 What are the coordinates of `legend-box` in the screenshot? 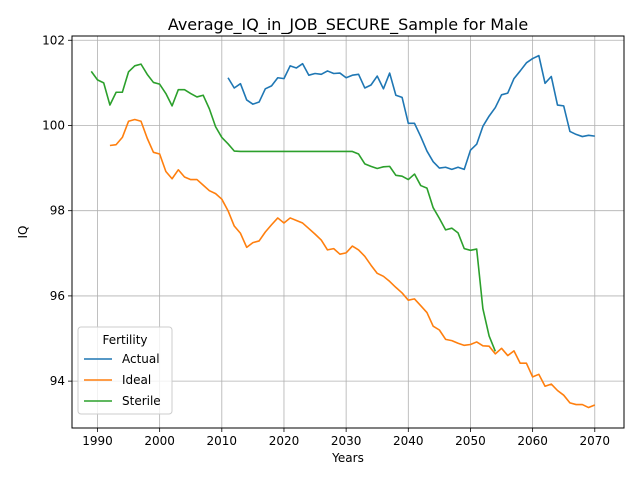 It's located at (125, 370).